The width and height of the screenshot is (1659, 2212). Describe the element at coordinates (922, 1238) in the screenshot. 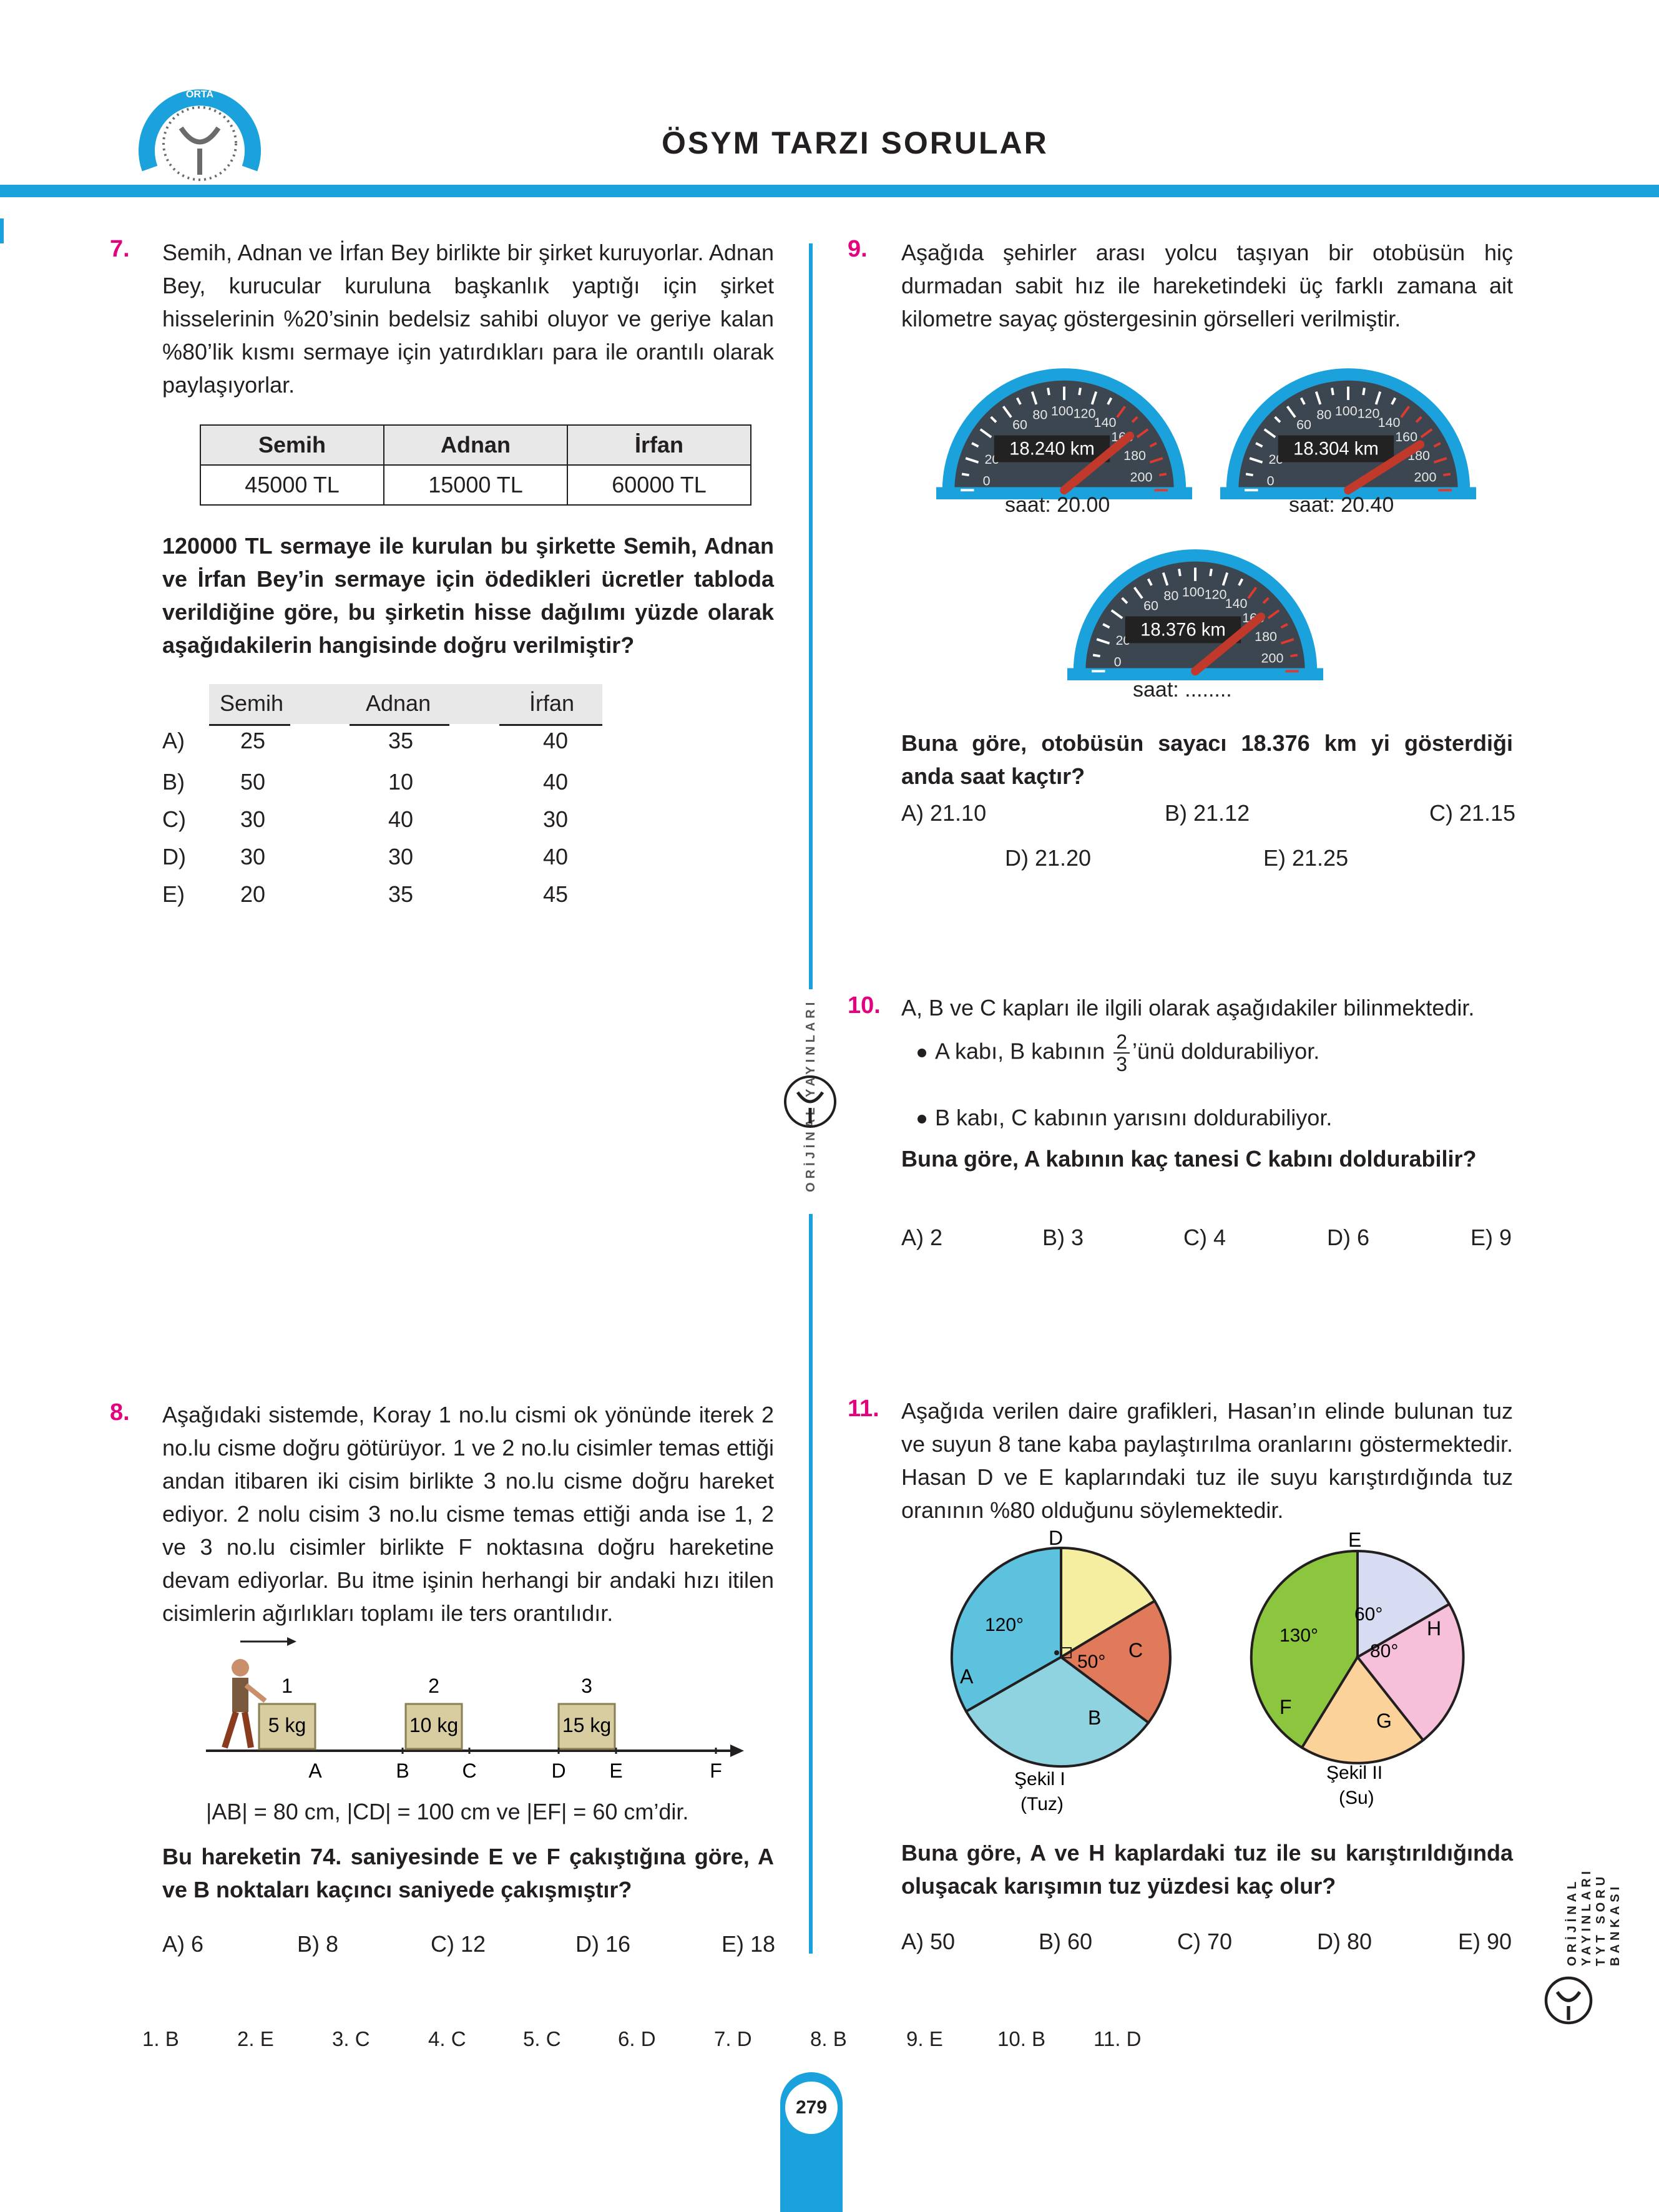

I see `q10-option-a: A) 2` at that location.